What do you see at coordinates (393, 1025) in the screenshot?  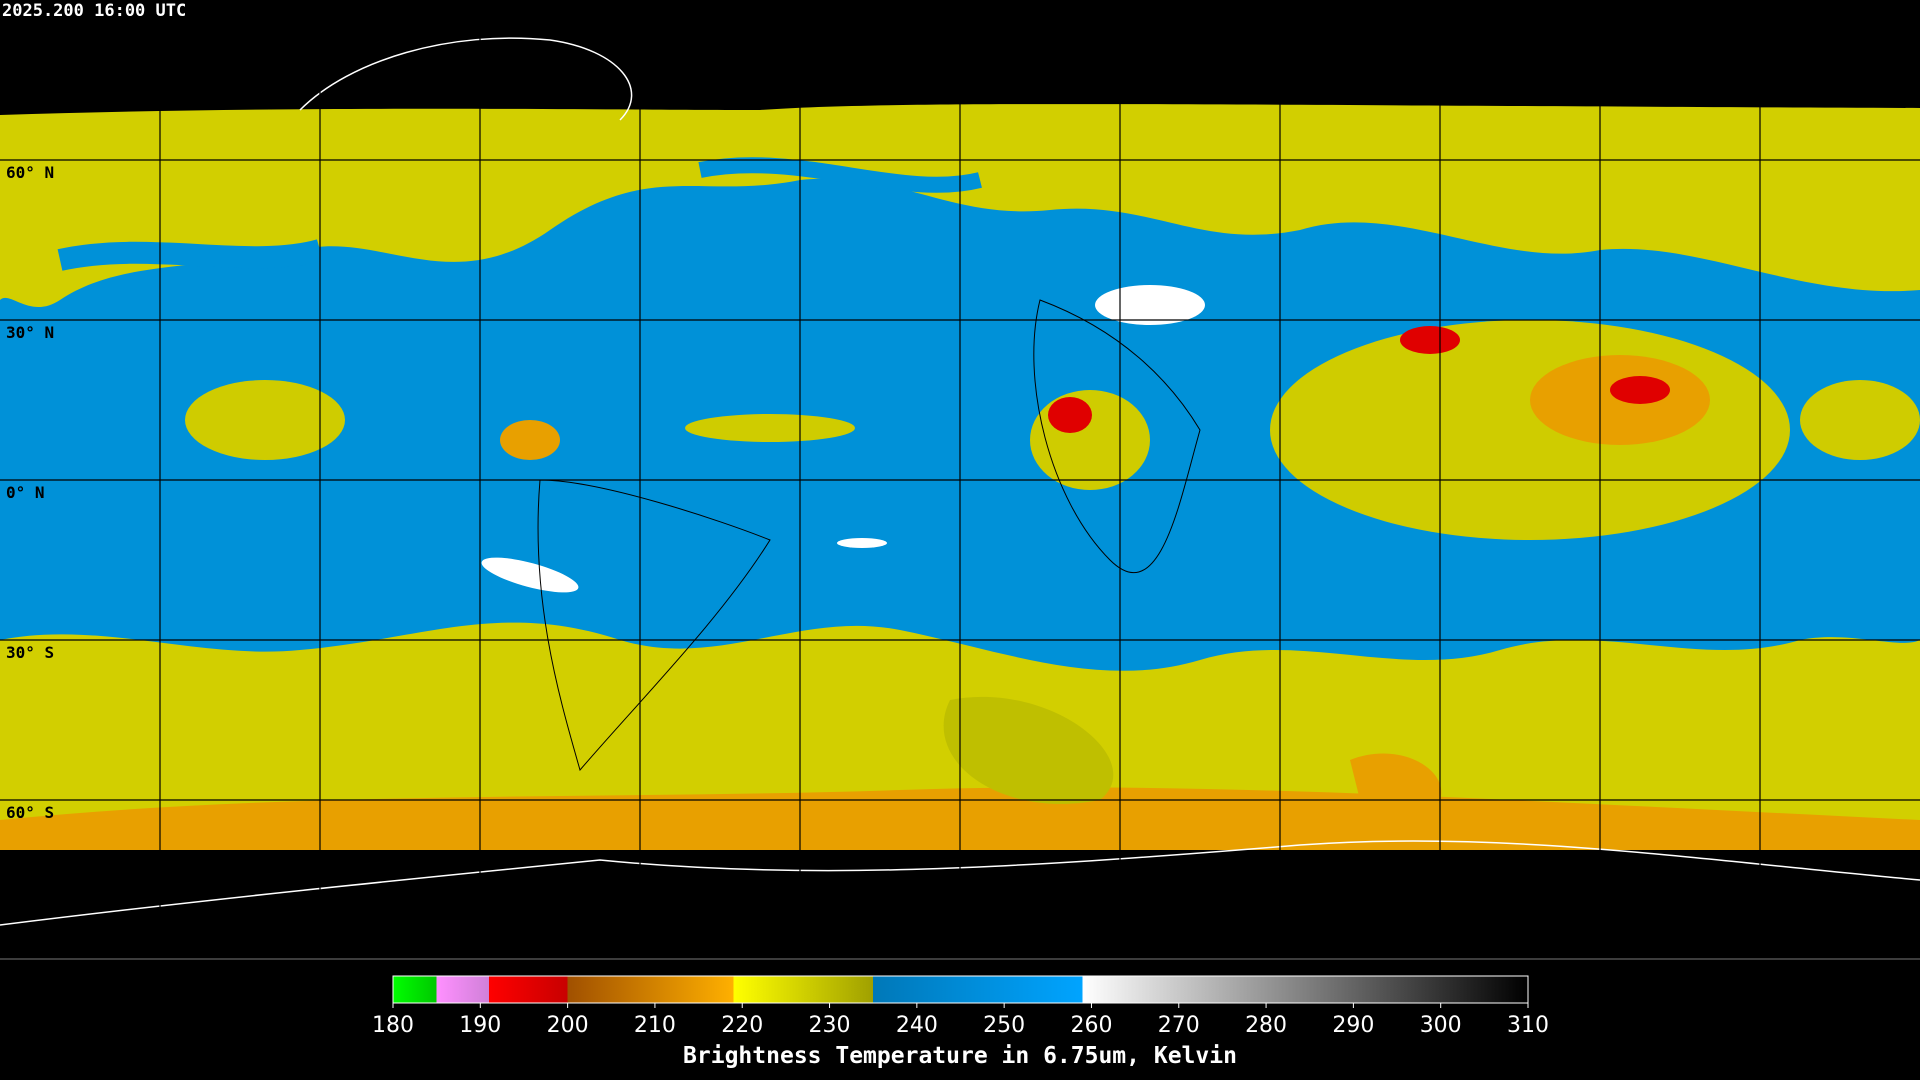 I see `colorbar-tick-label: 180` at bounding box center [393, 1025].